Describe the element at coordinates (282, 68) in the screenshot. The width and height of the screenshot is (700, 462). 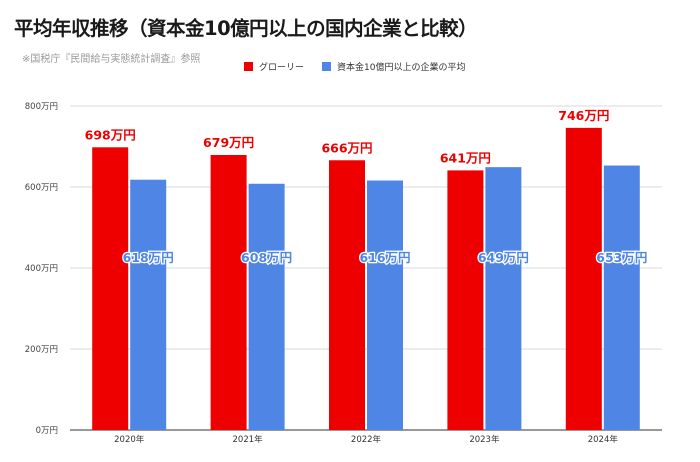
I see `legend-label-series1: グローリー` at that location.